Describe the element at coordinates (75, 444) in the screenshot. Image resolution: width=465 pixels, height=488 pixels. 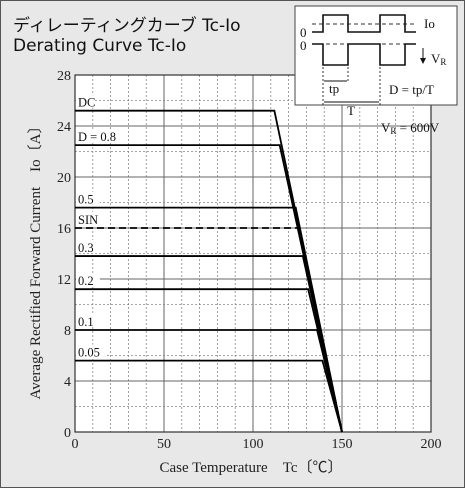
I see `x-tick-label: 0` at that location.